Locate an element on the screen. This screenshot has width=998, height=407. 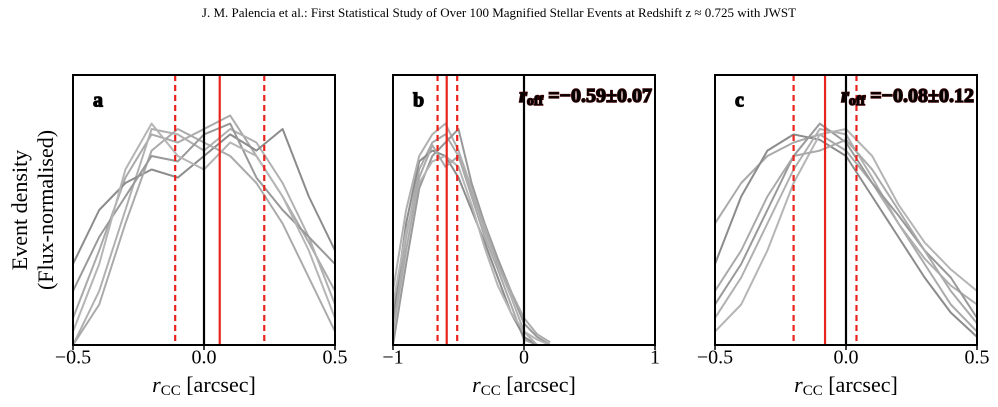
y-axis-label: Event density is located at coordinates (19, 210).